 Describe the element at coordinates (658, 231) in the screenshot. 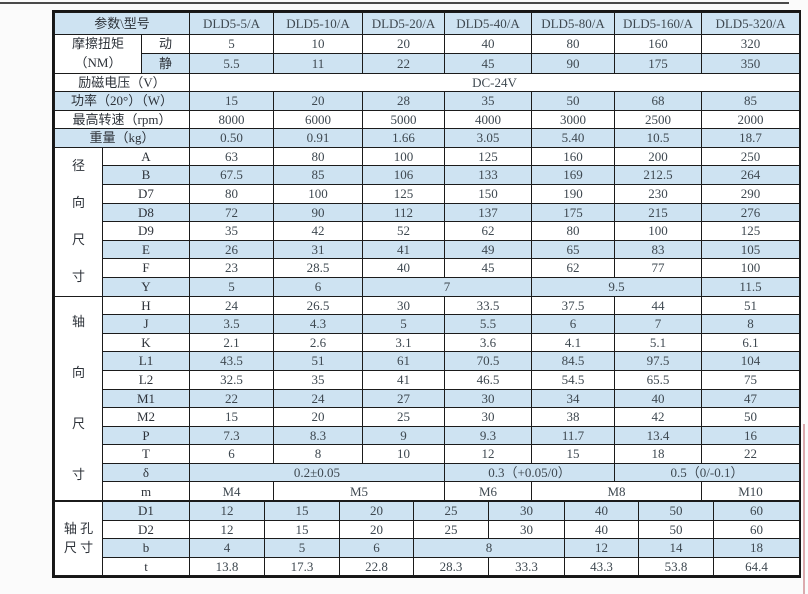

I see `dim-D9-cell-6: 100` at that location.